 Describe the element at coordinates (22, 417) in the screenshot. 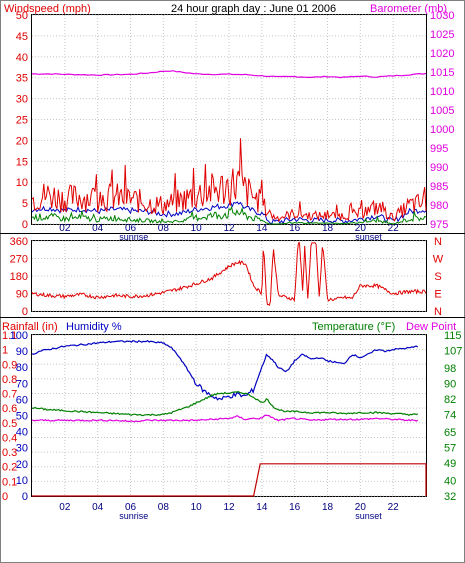

I see `humidity-tick-label: 50` at that location.